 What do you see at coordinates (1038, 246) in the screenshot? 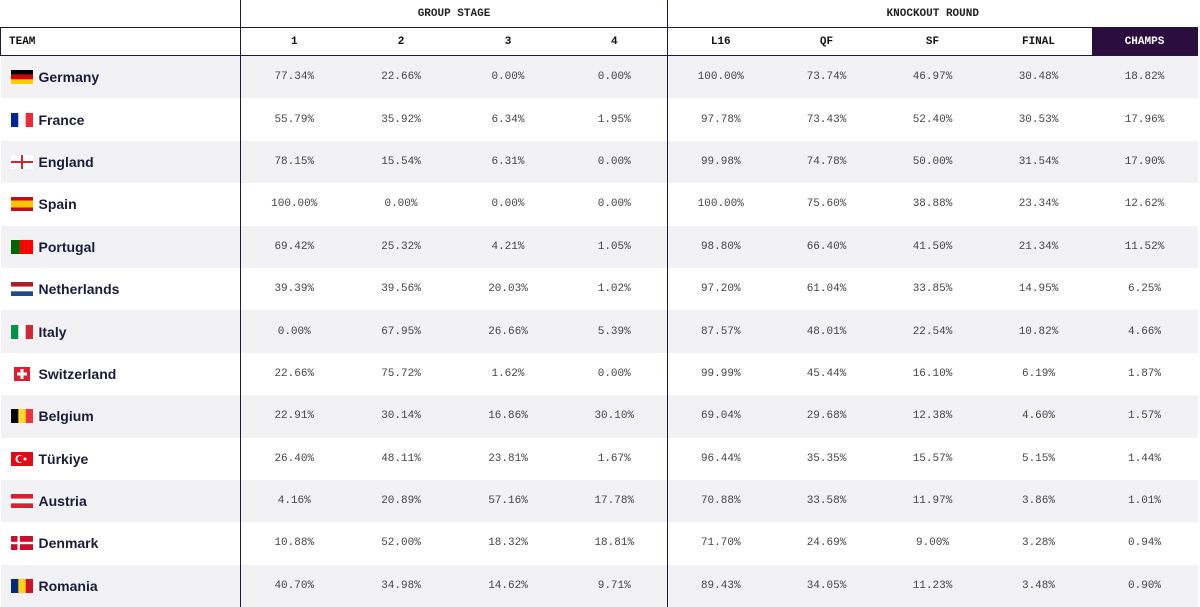
I see `probability-cell: 21.34%` at bounding box center [1038, 246].